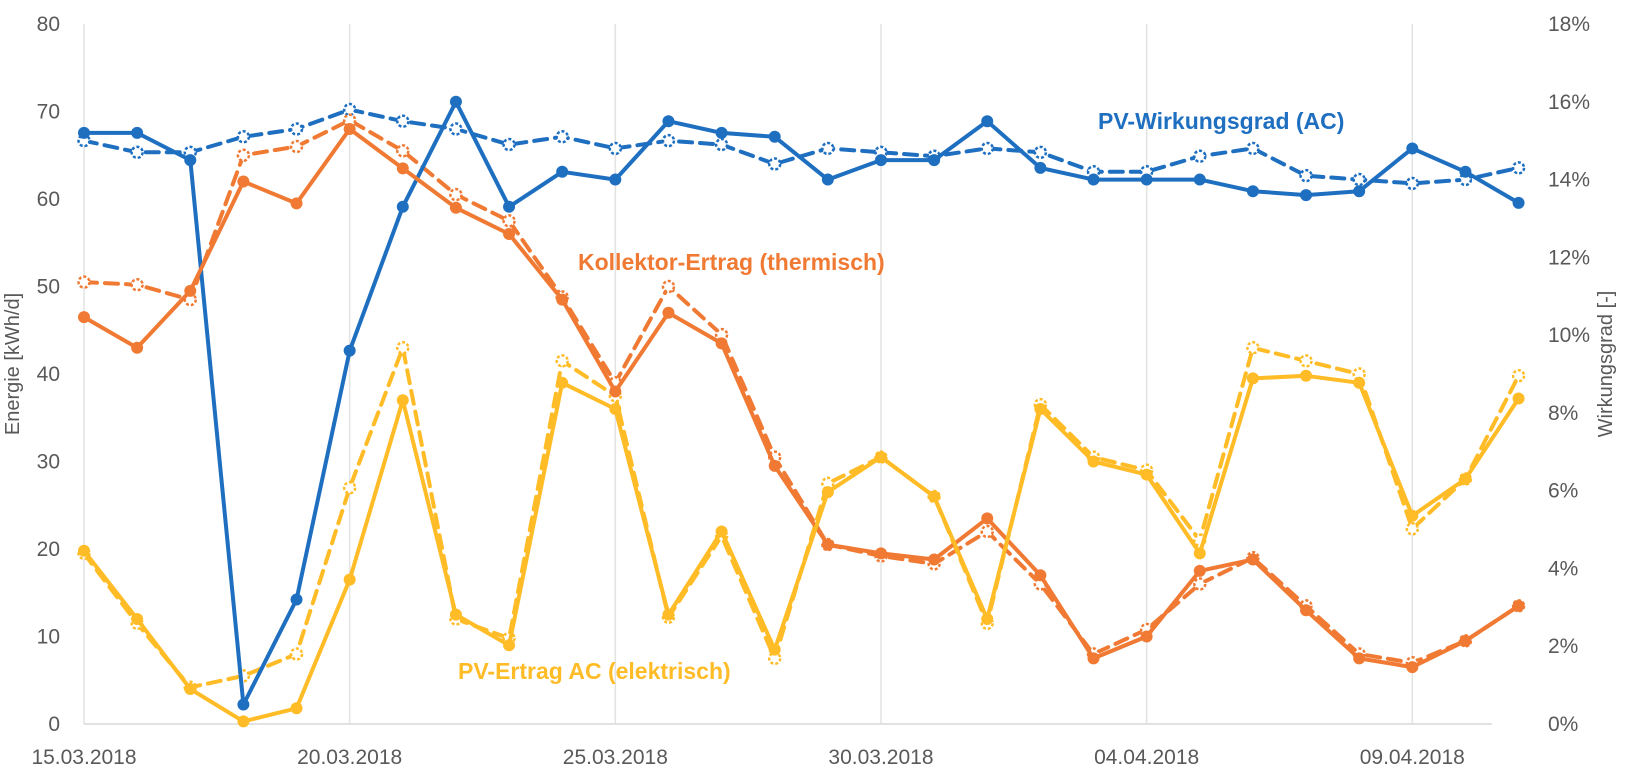 This screenshot has width=1636, height=772. What do you see at coordinates (1563, 568) in the screenshot?
I see `y2-tick-label: 4%` at bounding box center [1563, 568].